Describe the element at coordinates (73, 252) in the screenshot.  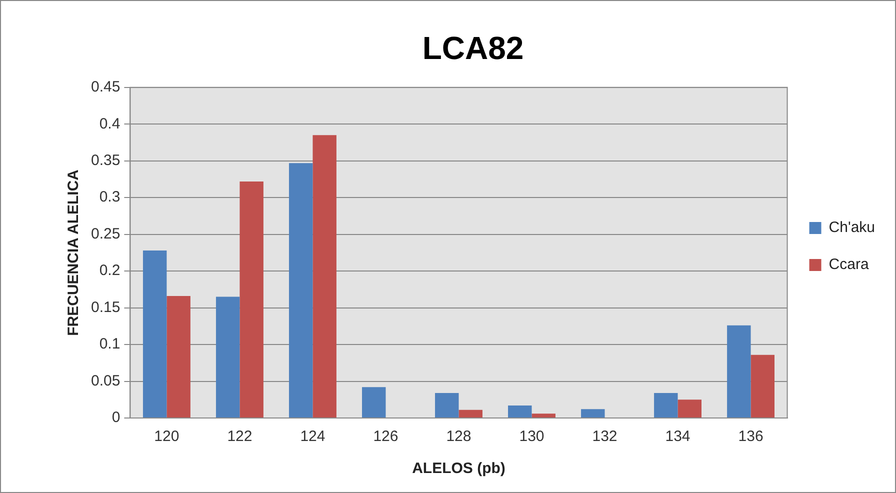
I see `y-axis-title: FRECUENCIA ALELICA` at that location.